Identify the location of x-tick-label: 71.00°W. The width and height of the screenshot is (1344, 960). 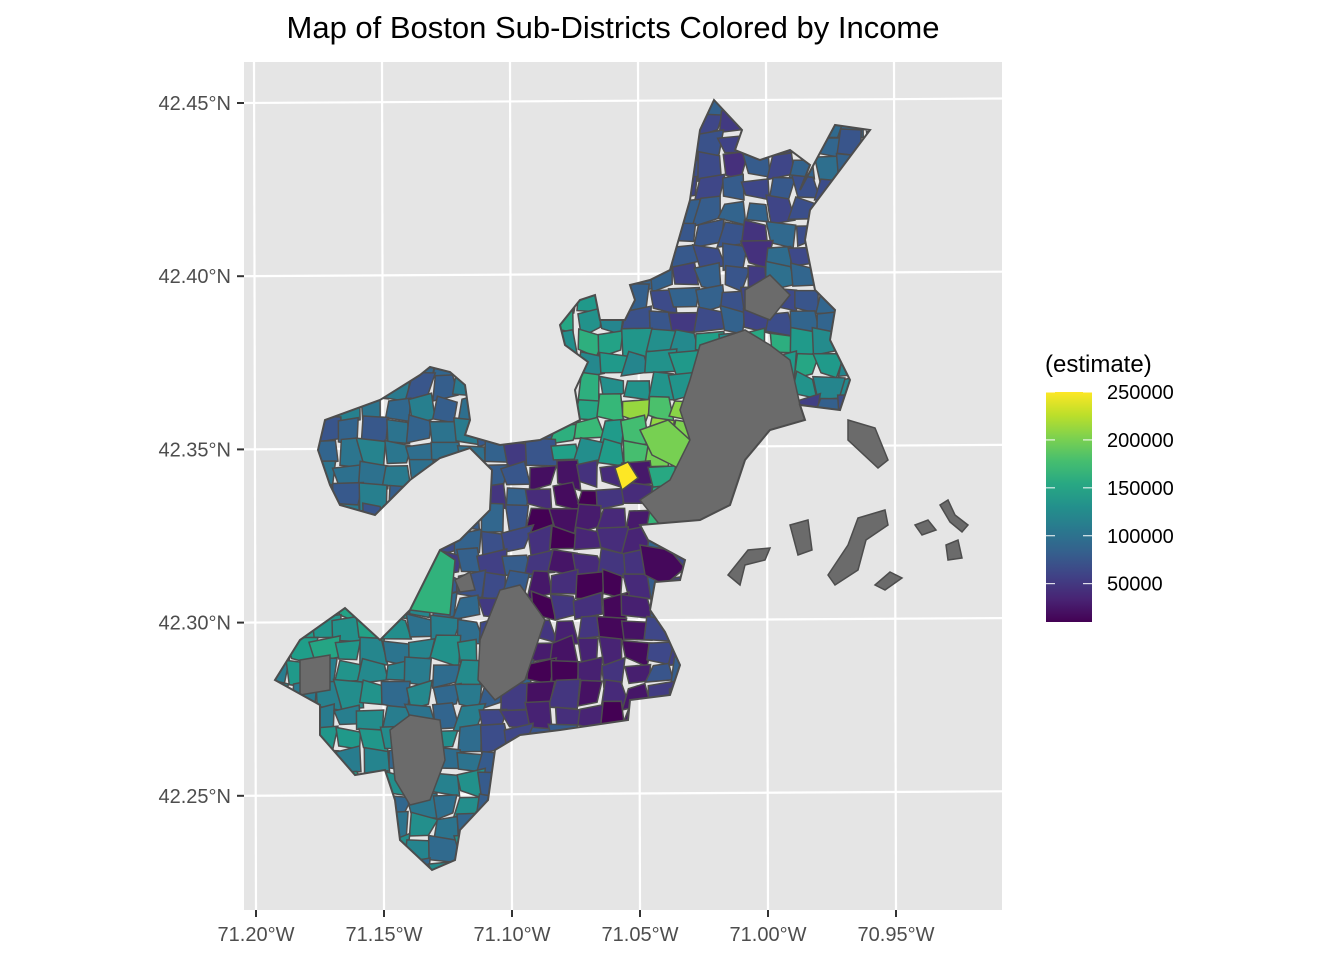
(768, 935).